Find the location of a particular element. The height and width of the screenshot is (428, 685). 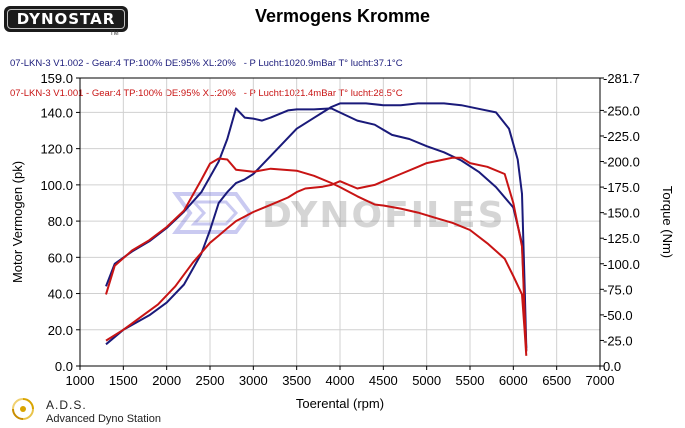

logo-text: DYNOSTAR is located at coordinates (66, 19).